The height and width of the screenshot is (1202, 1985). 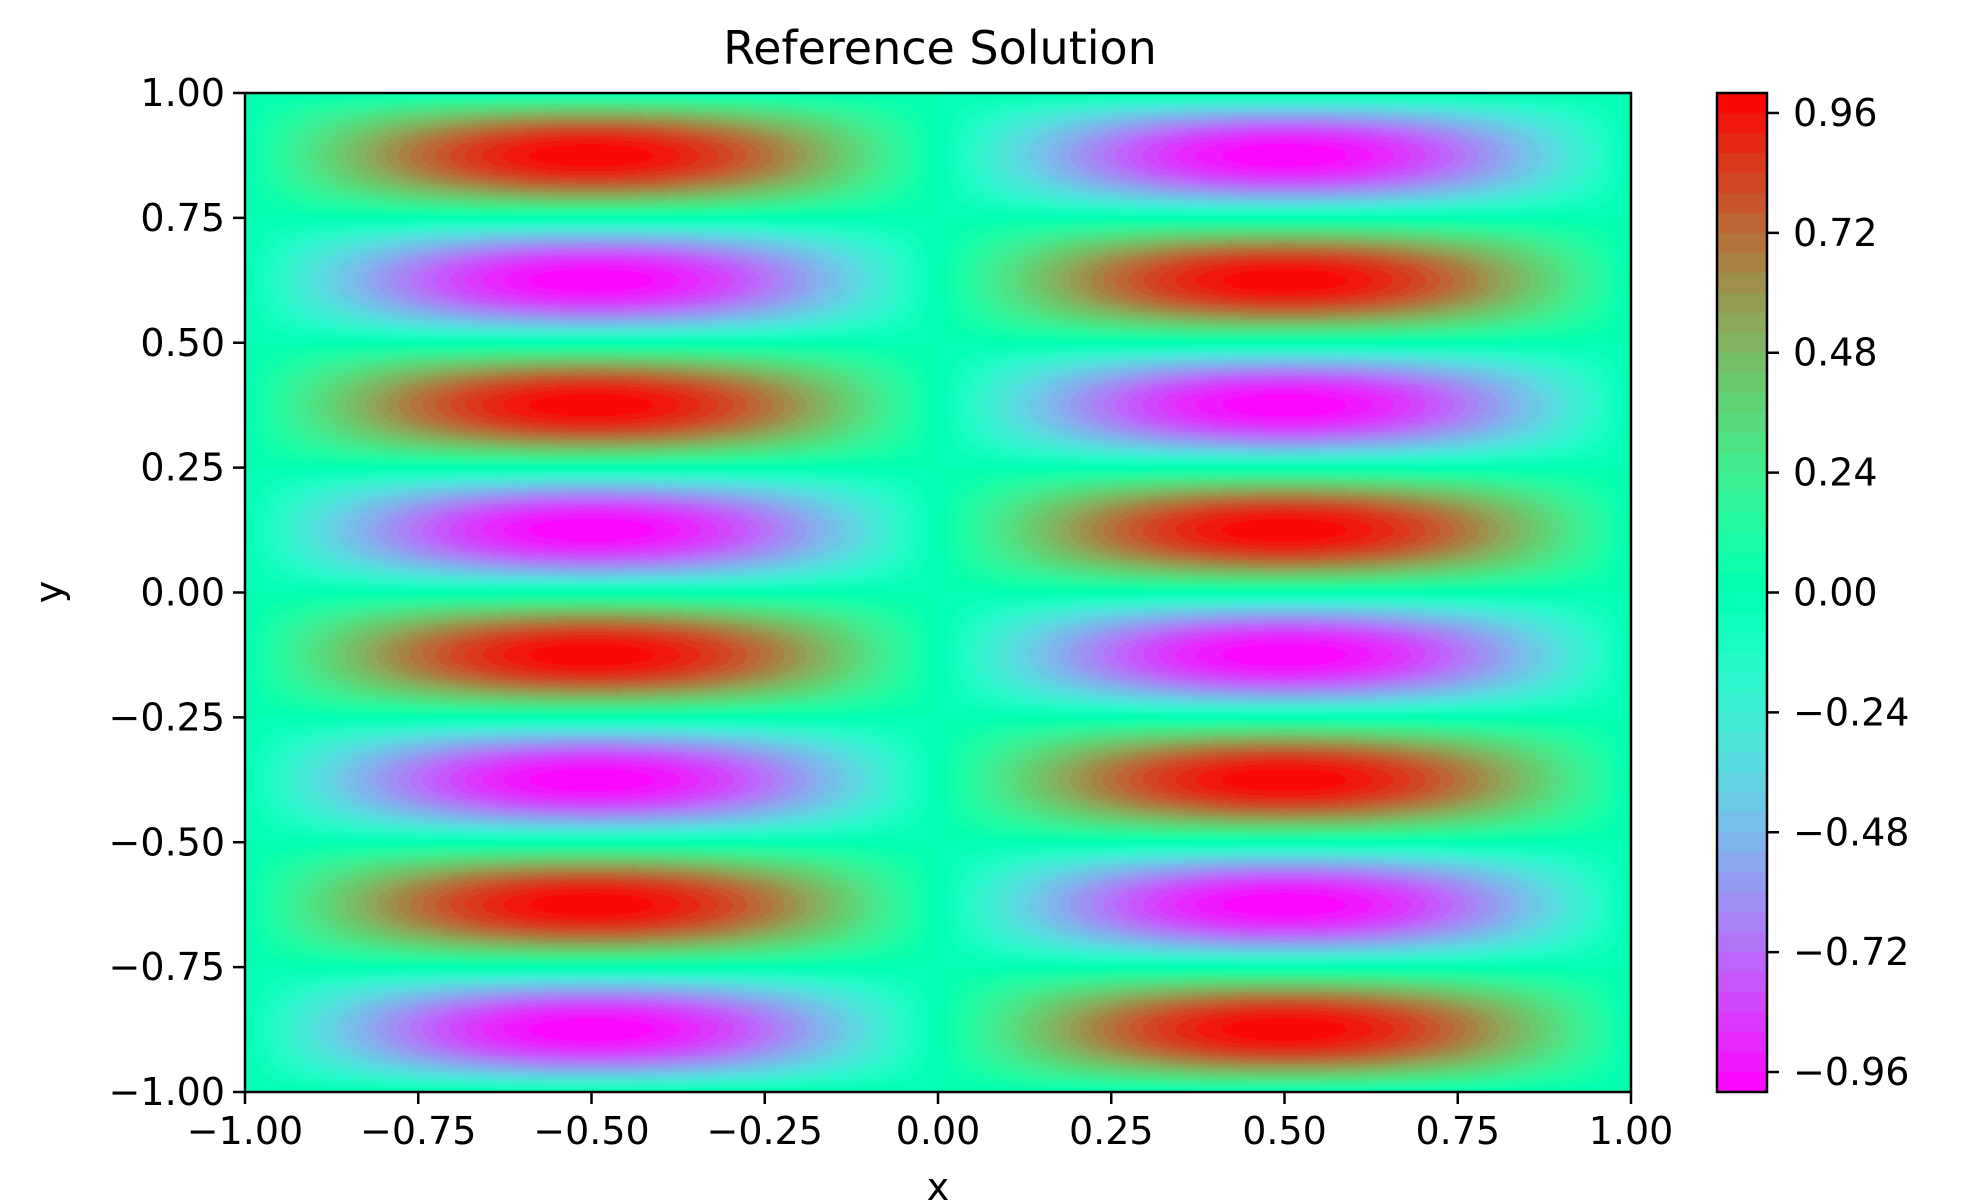 What do you see at coordinates (940, 48) in the screenshot?
I see `chart-title: Reference Solution` at bounding box center [940, 48].